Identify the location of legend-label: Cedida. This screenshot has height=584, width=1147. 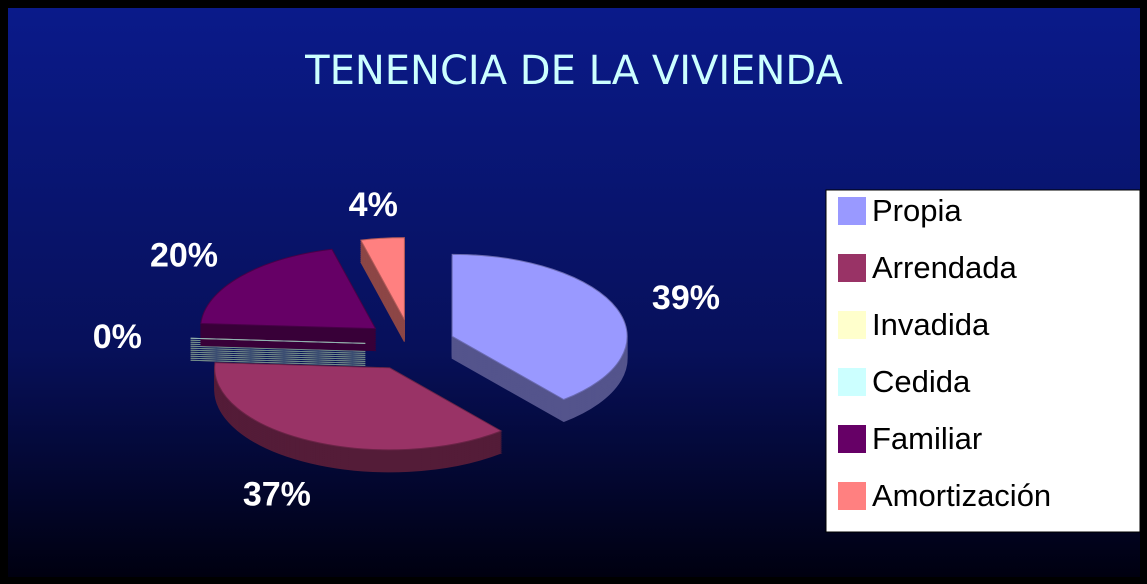
(921, 381).